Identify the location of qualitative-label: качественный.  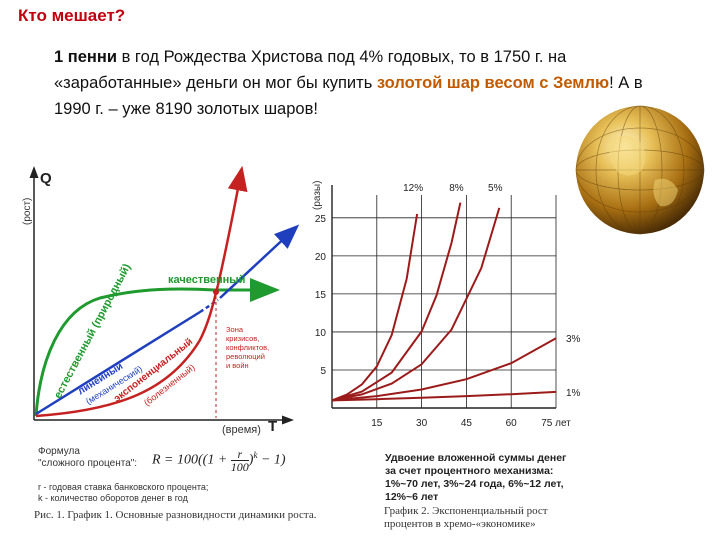
(207, 280).